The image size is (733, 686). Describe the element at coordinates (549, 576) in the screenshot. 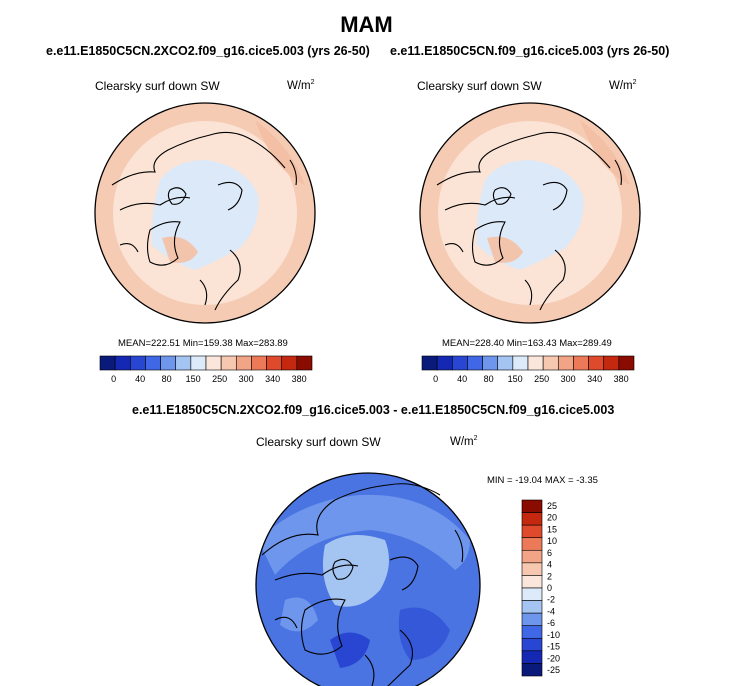

I see `diff-colorbar-tick-label: 2` at that location.